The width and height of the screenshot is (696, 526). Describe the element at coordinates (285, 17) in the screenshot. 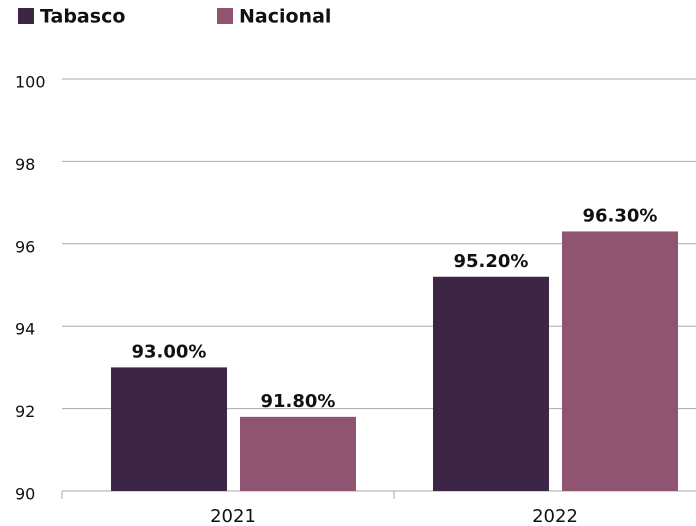

I see `legend-label: Nacional` at that location.